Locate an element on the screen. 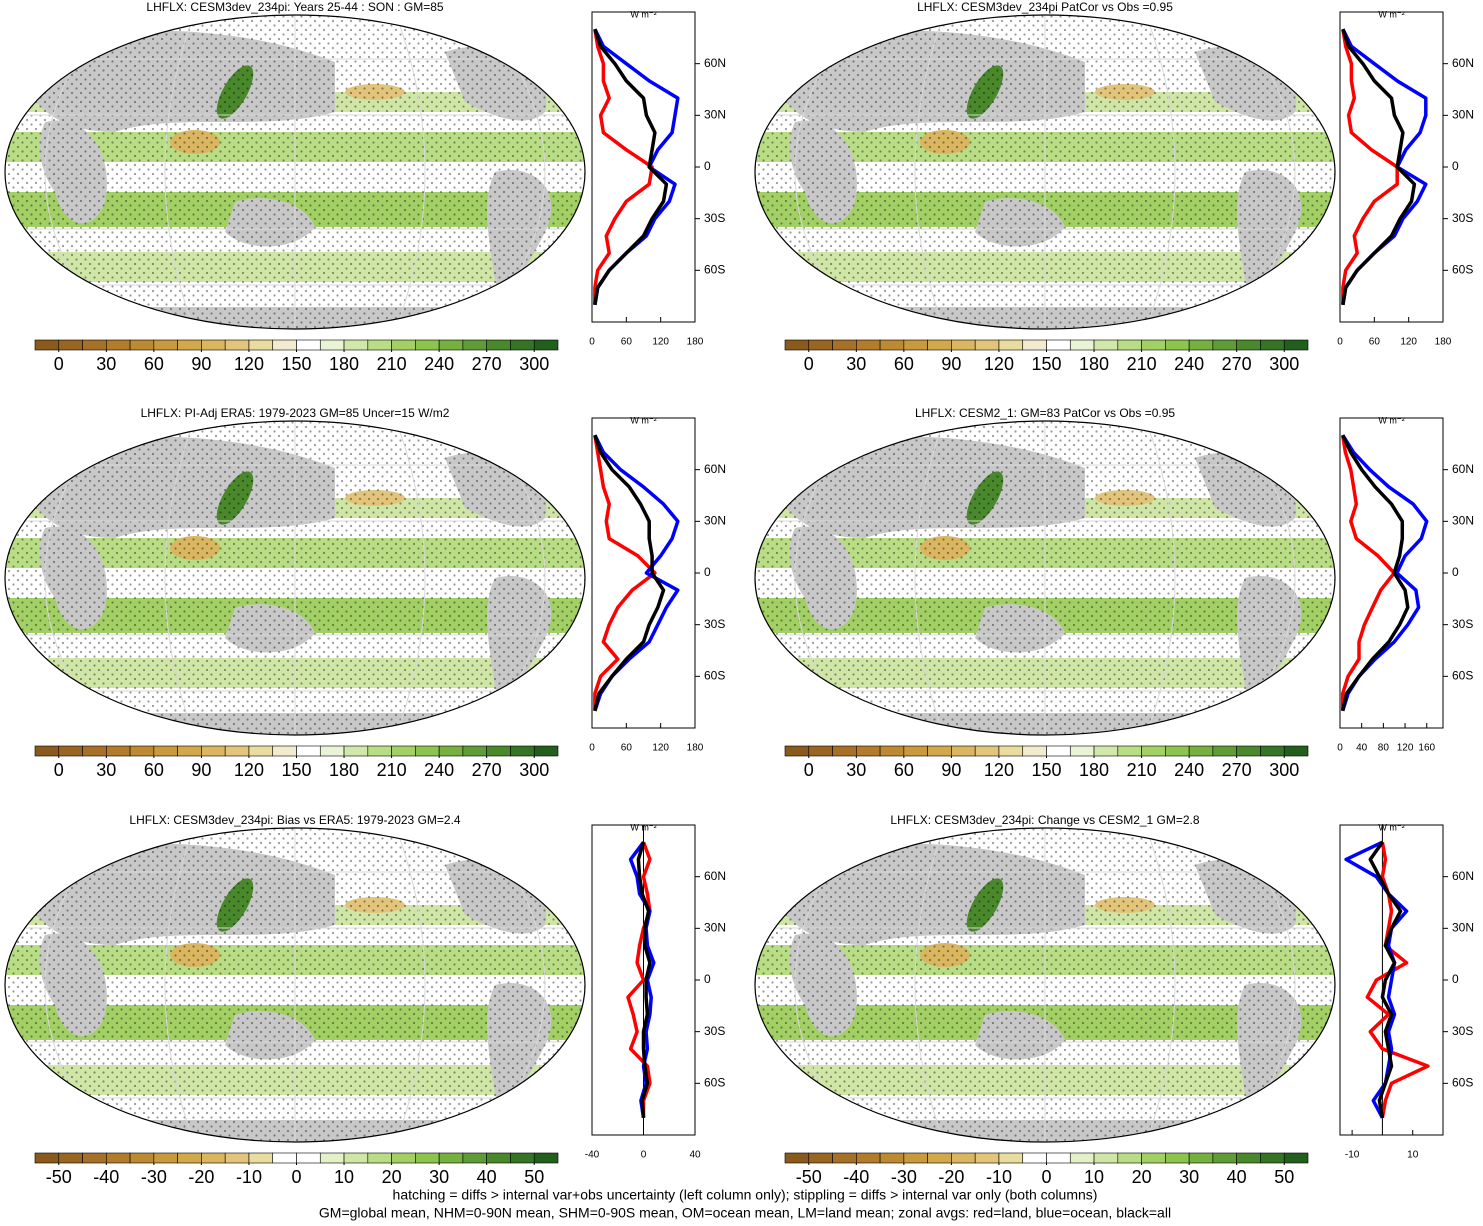 The image size is (1483, 1226). map is located at coordinates (295, 987).